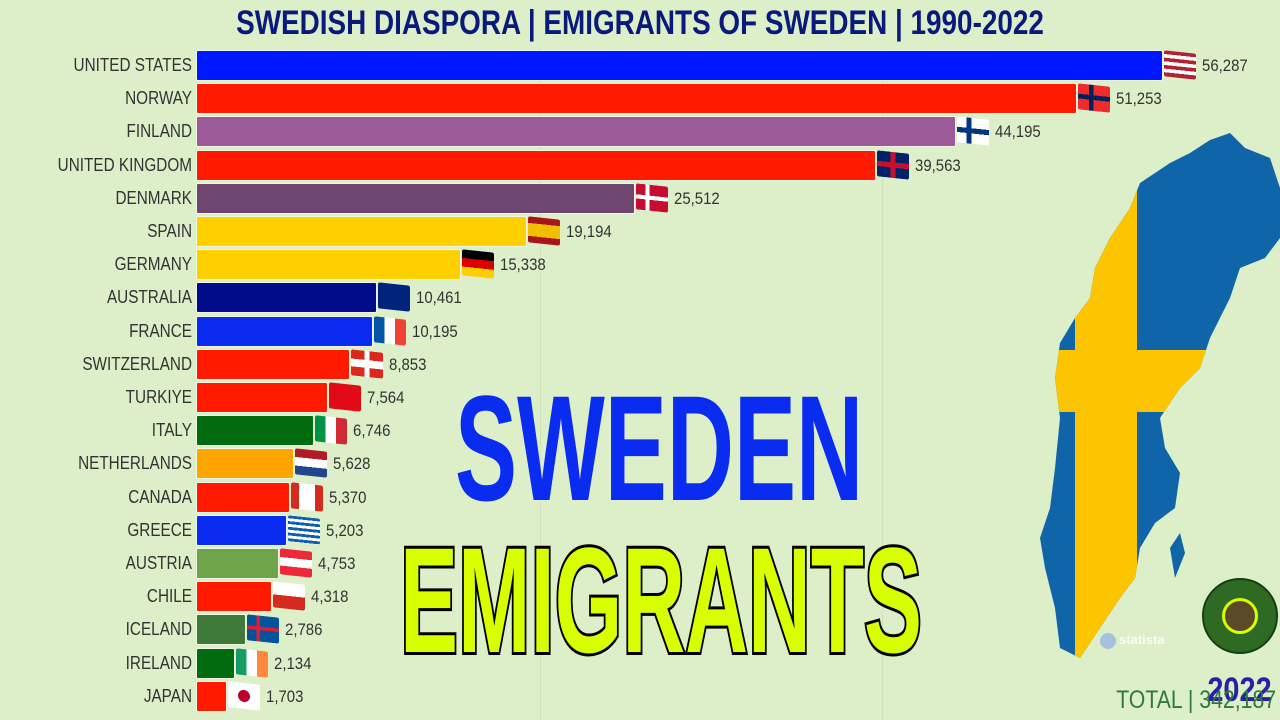 This screenshot has height=720, width=1280. I want to click on bar-row: NORWAY 51,253, so click(640, 98).